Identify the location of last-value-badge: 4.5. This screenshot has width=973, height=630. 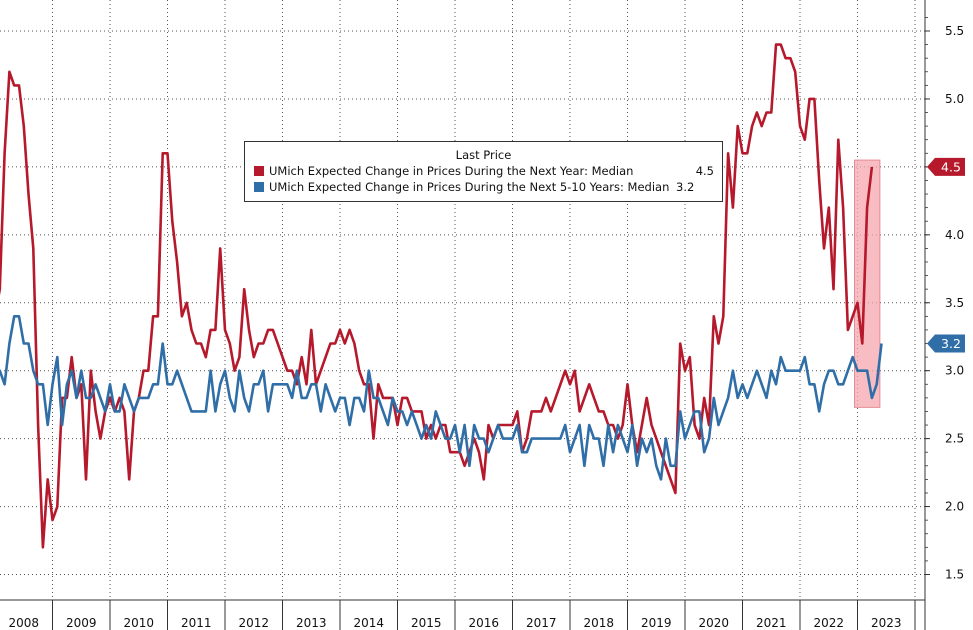
(946, 166).